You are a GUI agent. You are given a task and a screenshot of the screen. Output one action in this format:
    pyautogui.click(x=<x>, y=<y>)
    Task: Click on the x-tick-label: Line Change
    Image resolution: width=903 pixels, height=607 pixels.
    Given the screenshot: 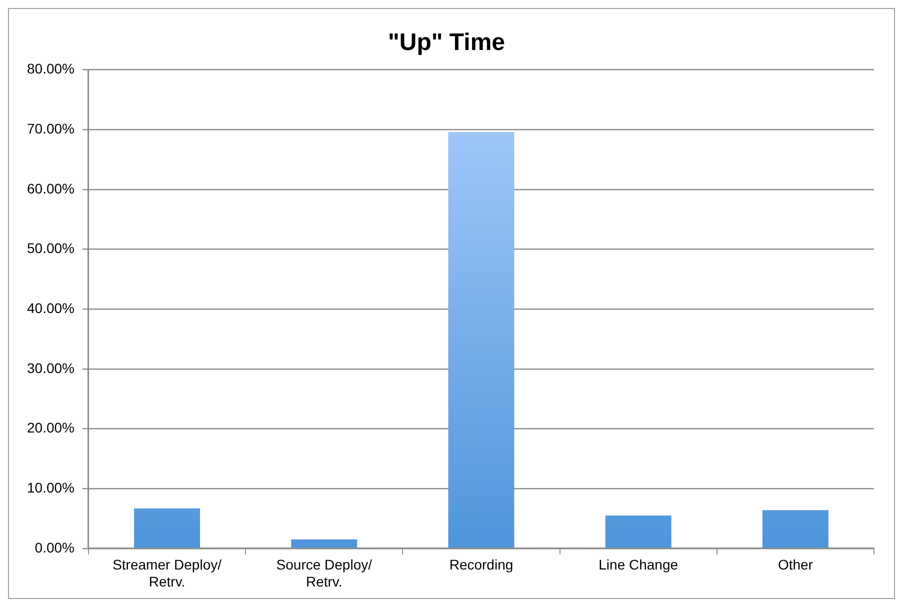 What is the action you would take?
    pyautogui.click(x=638, y=564)
    